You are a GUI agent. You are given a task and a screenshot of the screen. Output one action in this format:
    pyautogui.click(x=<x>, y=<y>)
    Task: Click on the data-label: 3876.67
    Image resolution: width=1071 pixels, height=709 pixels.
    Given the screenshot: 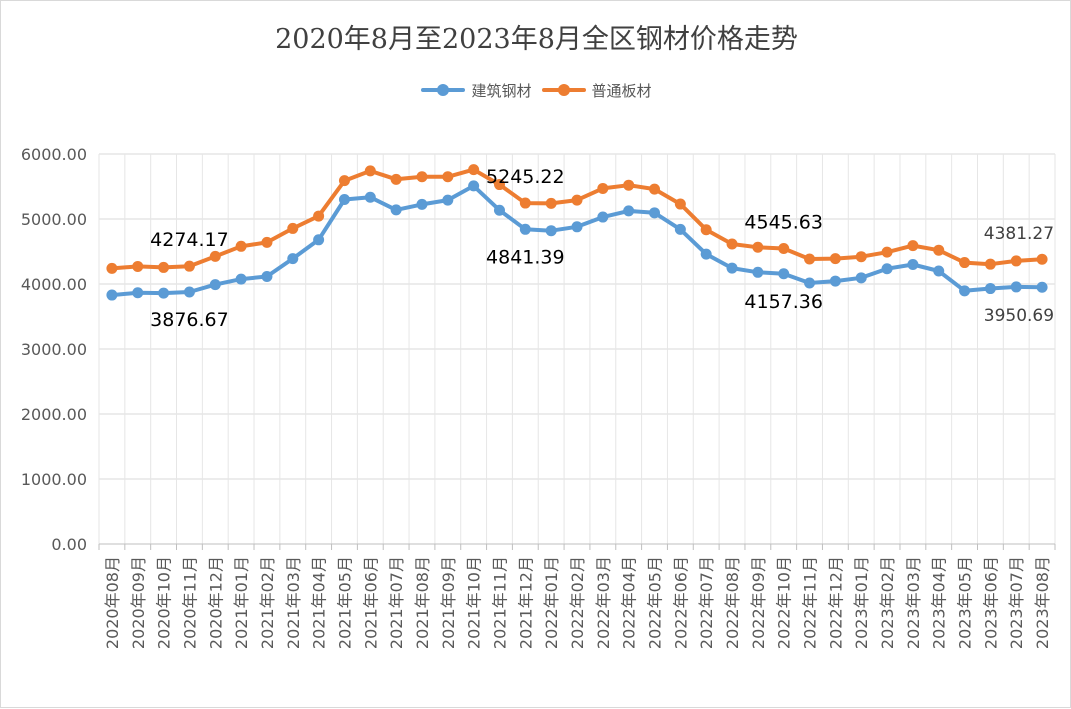 What is the action you would take?
    pyautogui.click(x=189, y=320)
    